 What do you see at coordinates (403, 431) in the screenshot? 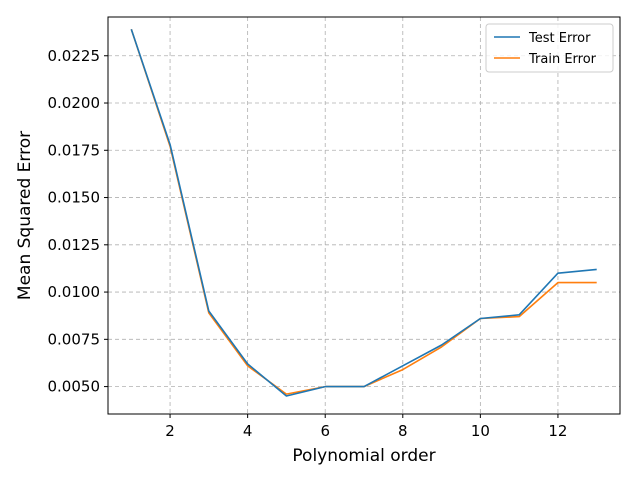
I see `x-tick-label: 8` at bounding box center [403, 431].